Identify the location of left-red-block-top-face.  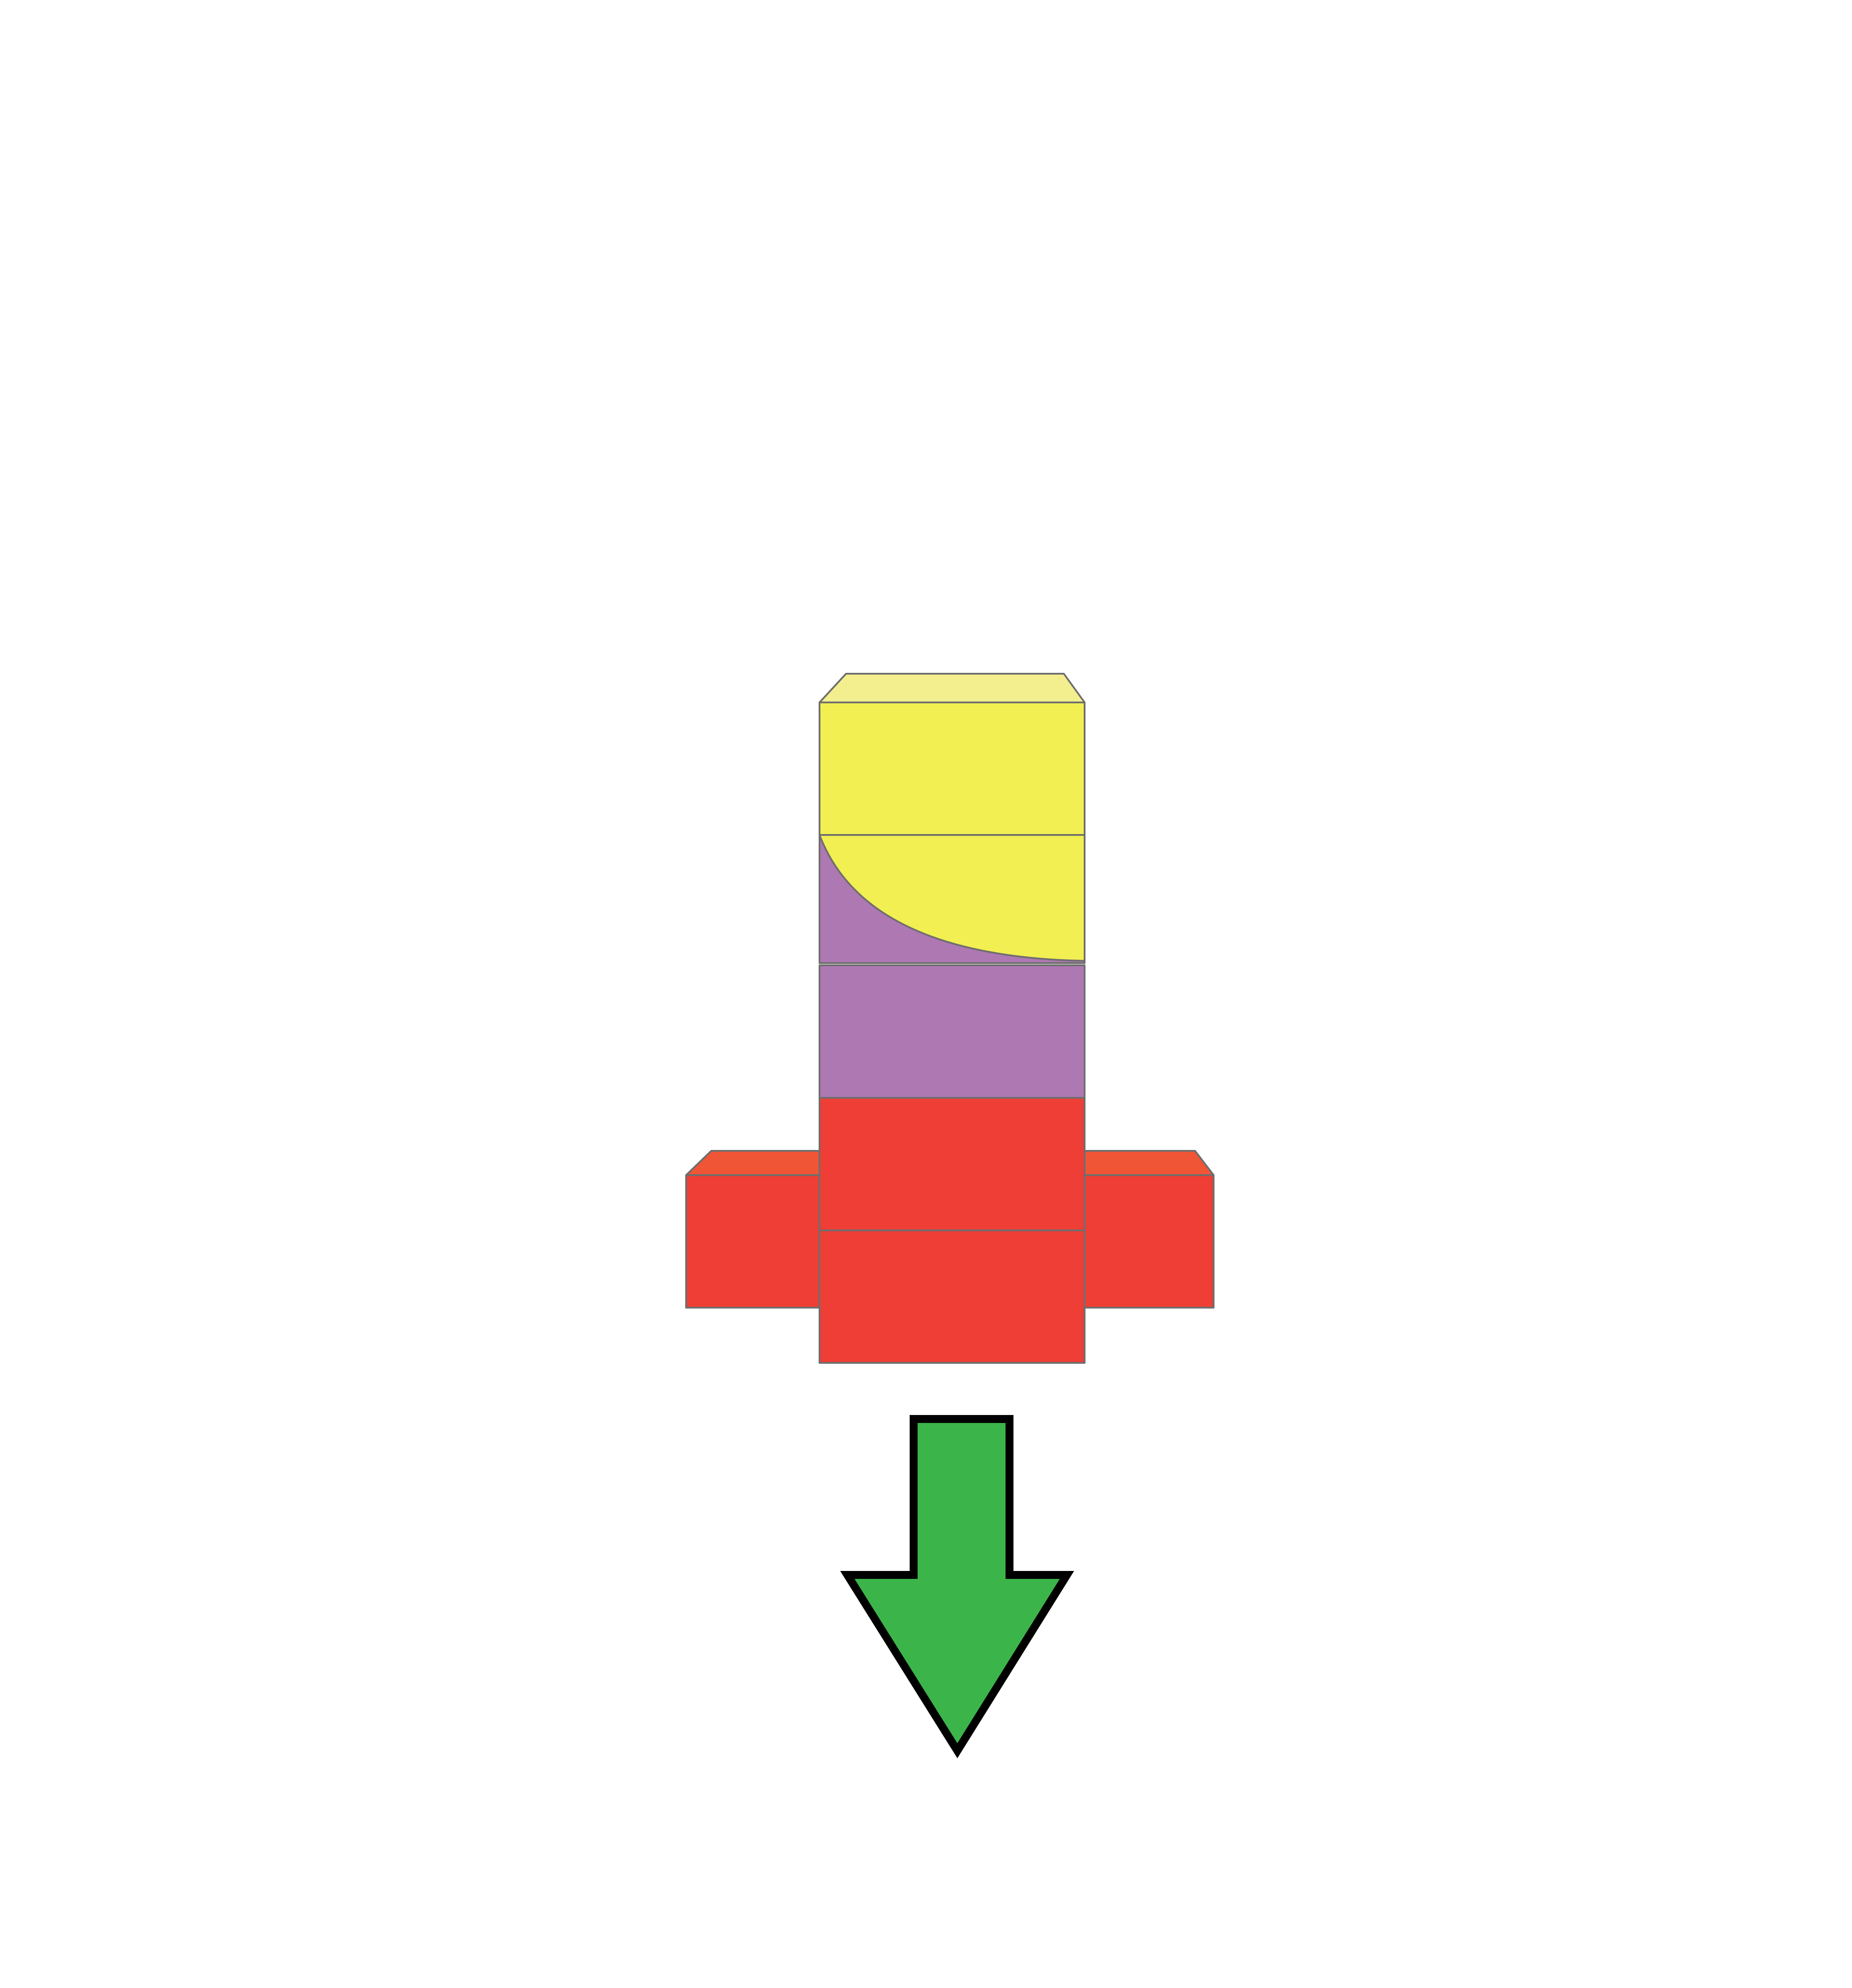
(754, 1163).